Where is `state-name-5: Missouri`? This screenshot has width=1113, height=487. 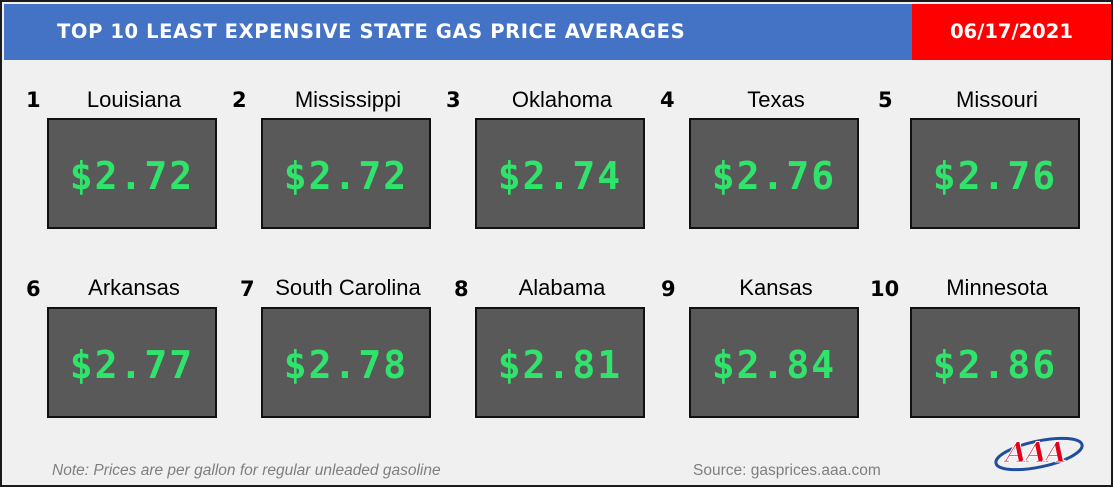 state-name-5: Missouri is located at coordinates (997, 99).